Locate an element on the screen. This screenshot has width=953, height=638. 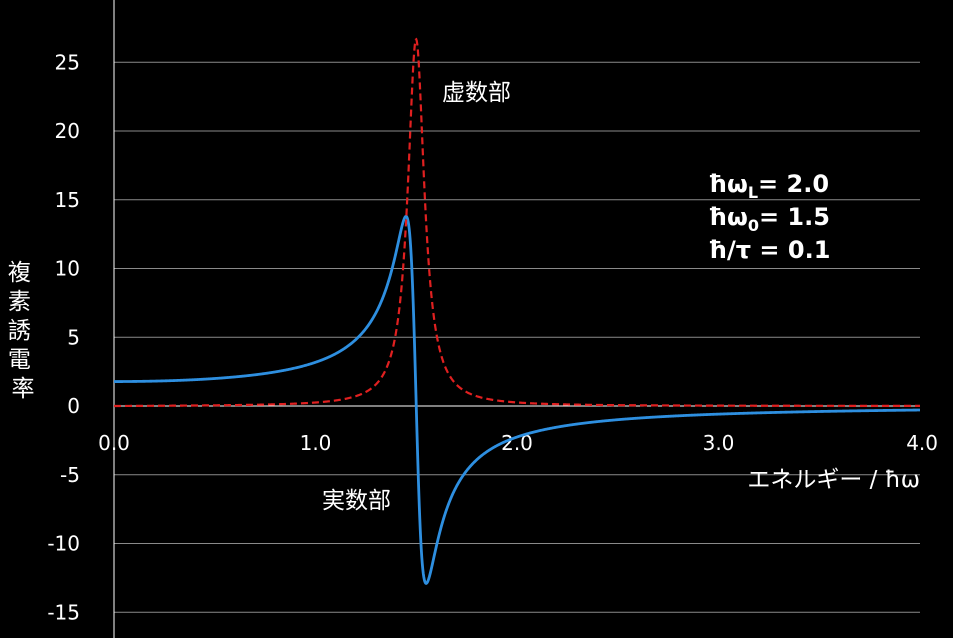
x-tick-label: 4.0 is located at coordinates (922, 443).